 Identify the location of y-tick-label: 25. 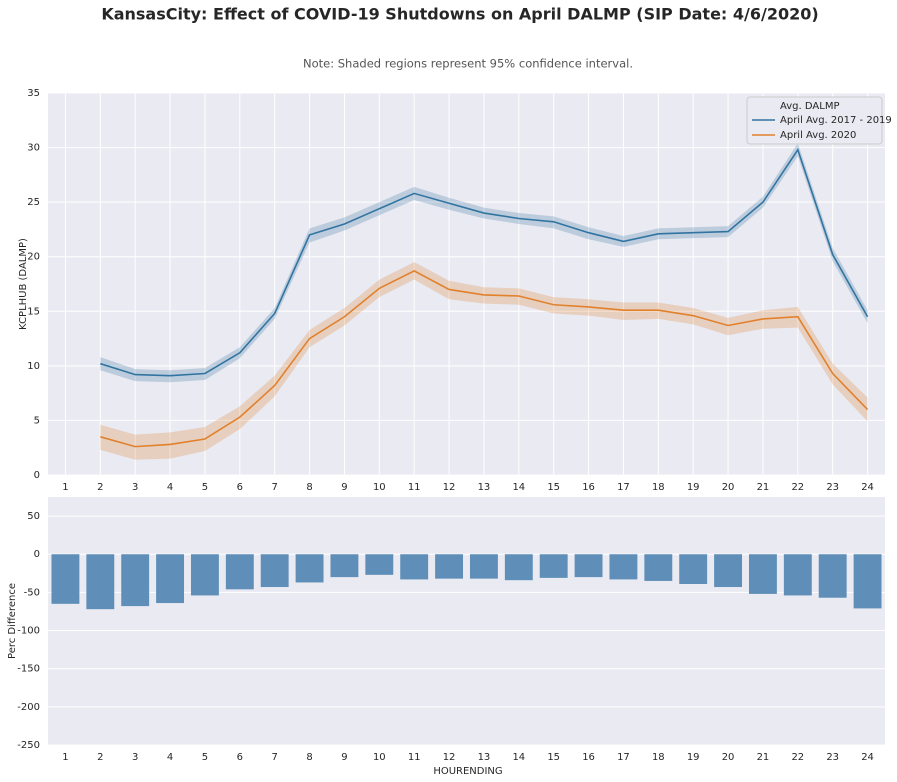
(33, 202).